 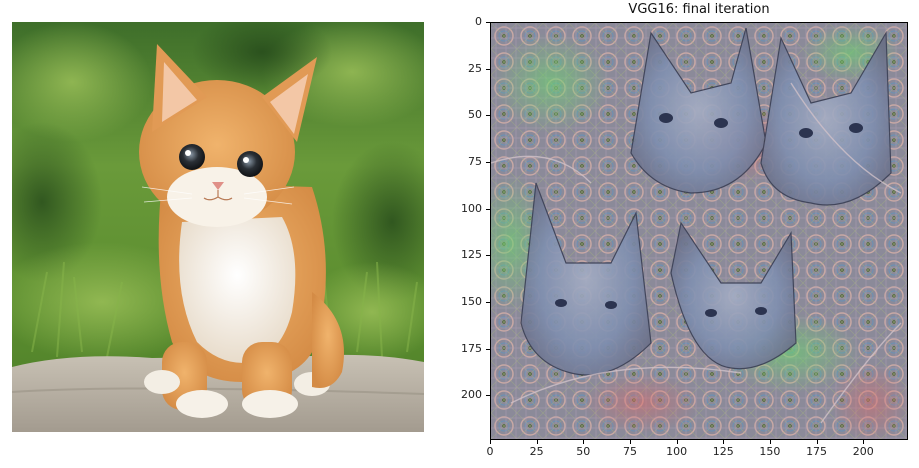 What do you see at coordinates (471, 208) in the screenshot?
I see `y-tick-label: 100` at bounding box center [471, 208].